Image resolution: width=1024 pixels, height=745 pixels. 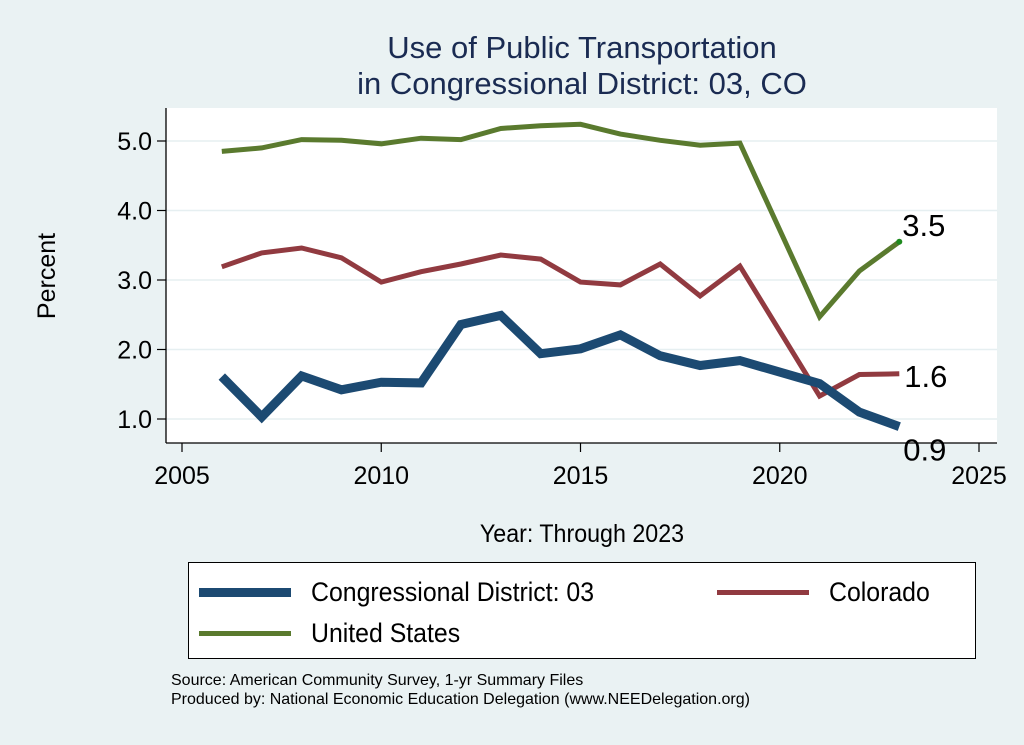 I want to click on end-point-marker, so click(x=899, y=241).